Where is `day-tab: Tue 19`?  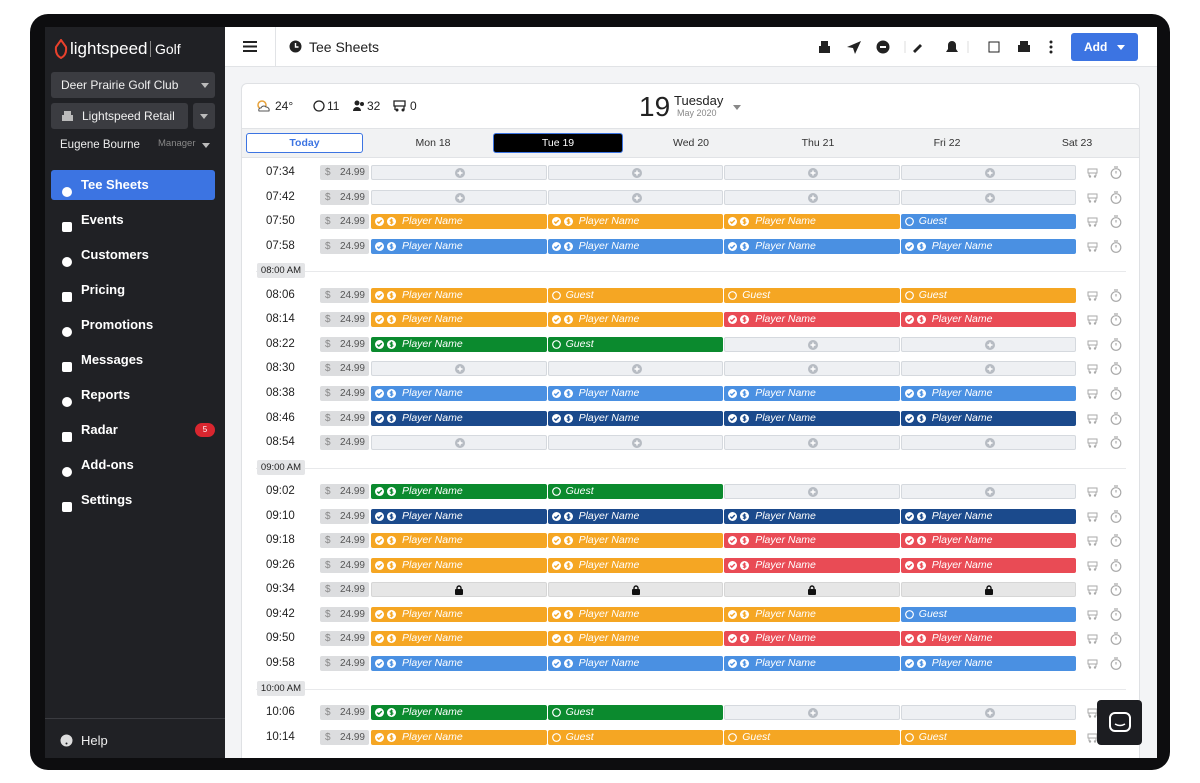 day-tab: Tue 19 is located at coordinates (558, 143).